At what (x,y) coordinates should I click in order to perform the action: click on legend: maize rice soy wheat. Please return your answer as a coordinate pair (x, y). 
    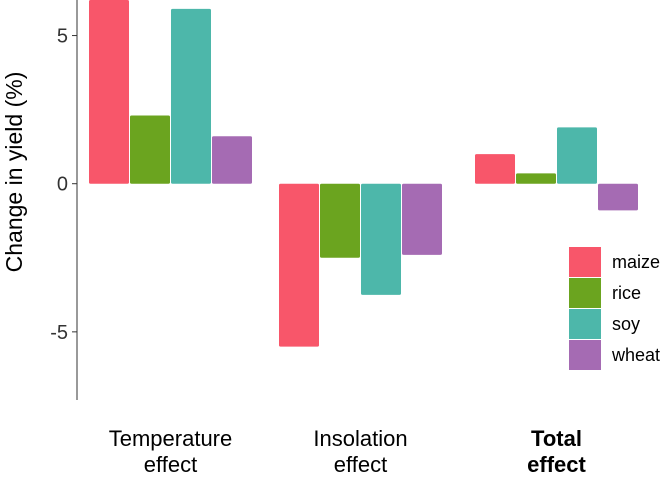
    Looking at the image, I should click on (614, 308).